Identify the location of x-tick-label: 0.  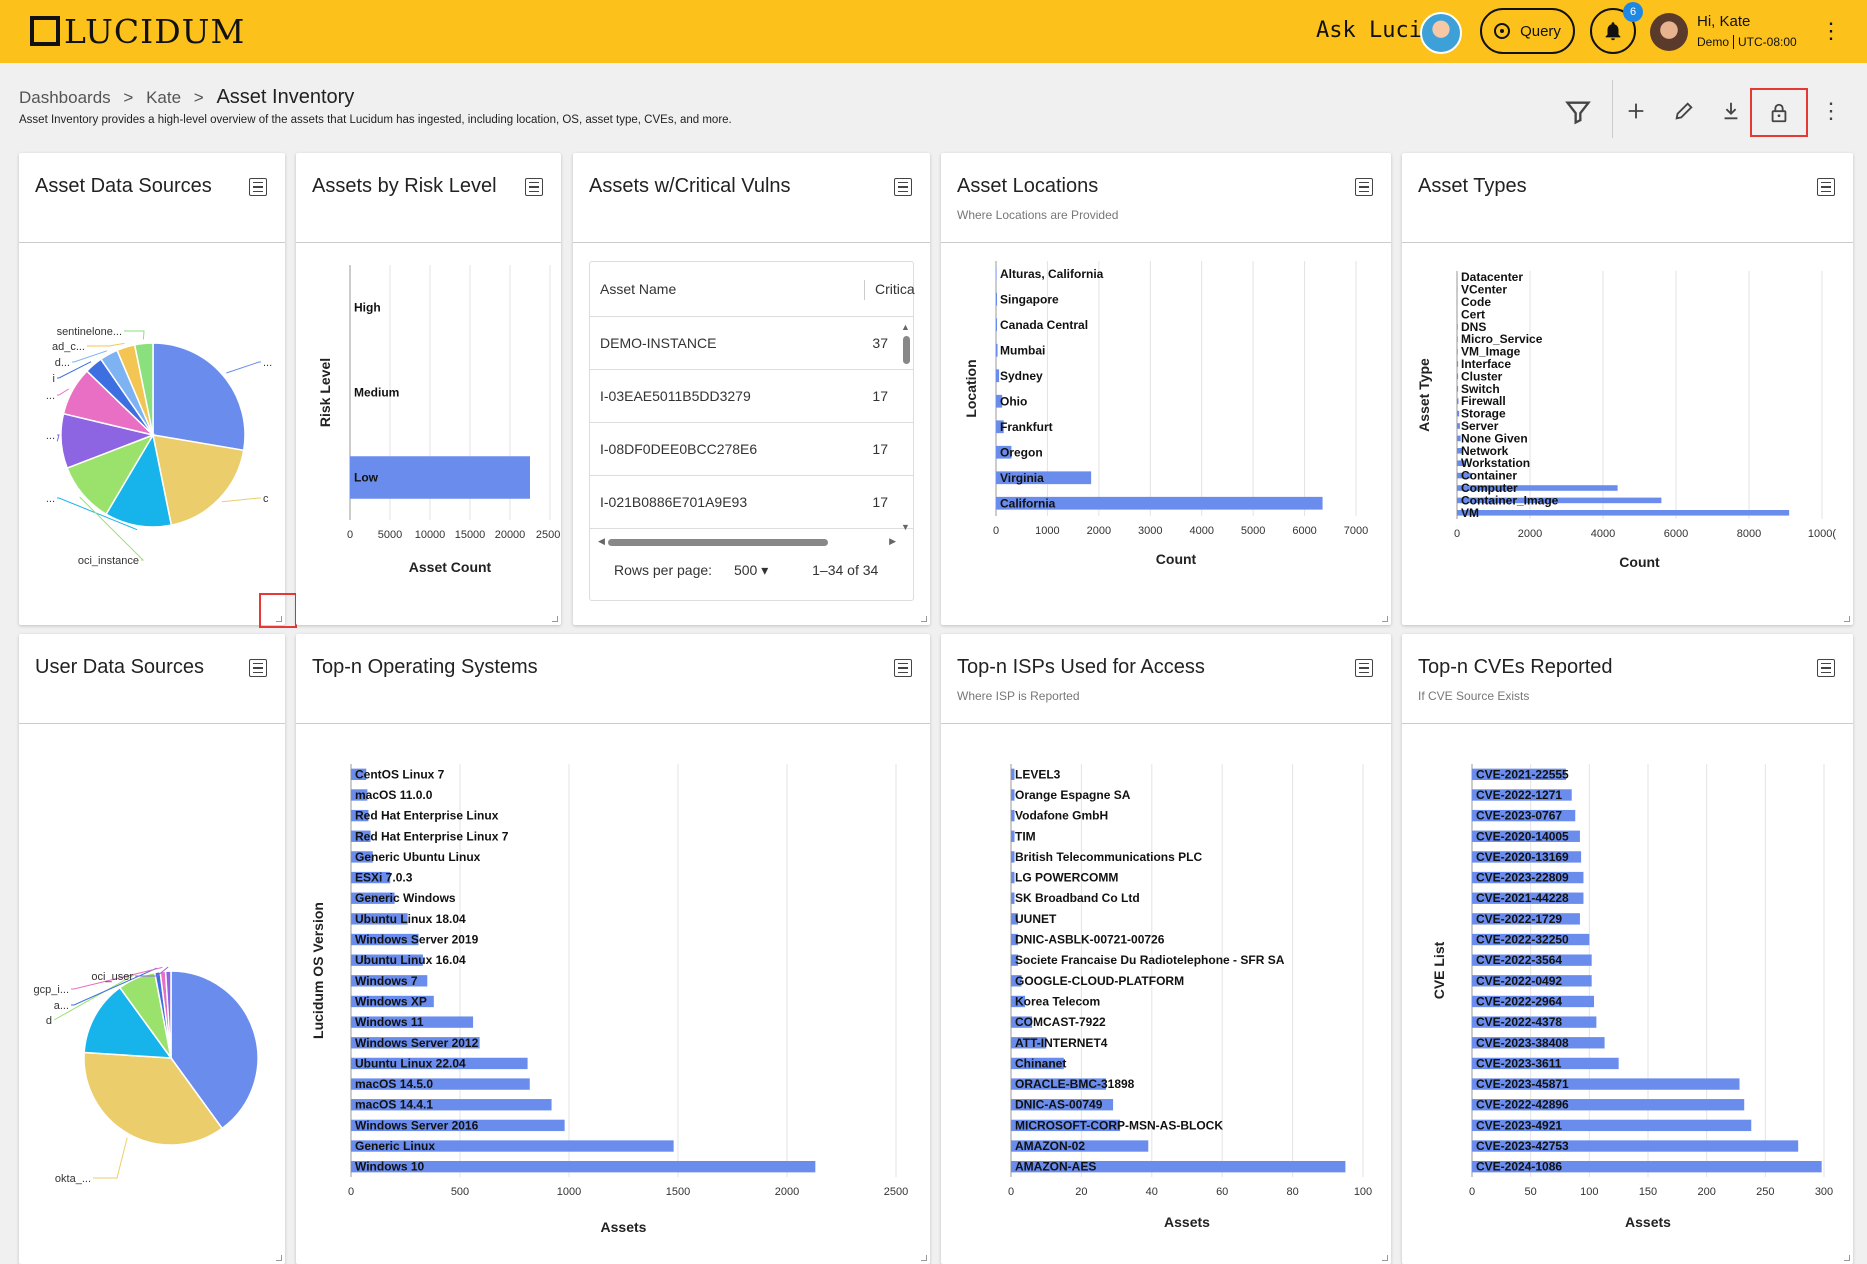
(351, 1192).